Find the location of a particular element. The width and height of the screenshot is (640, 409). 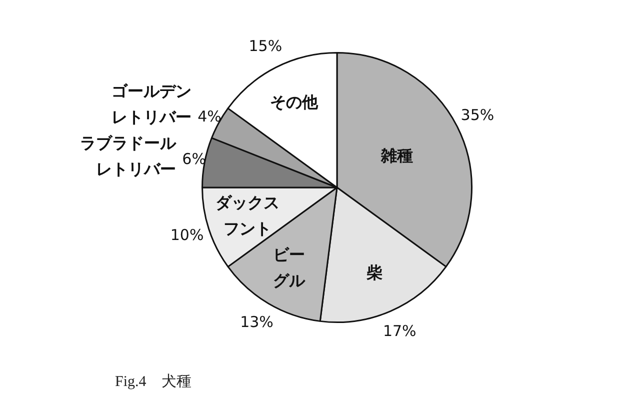

data-label: 6% is located at coordinates (194, 159).